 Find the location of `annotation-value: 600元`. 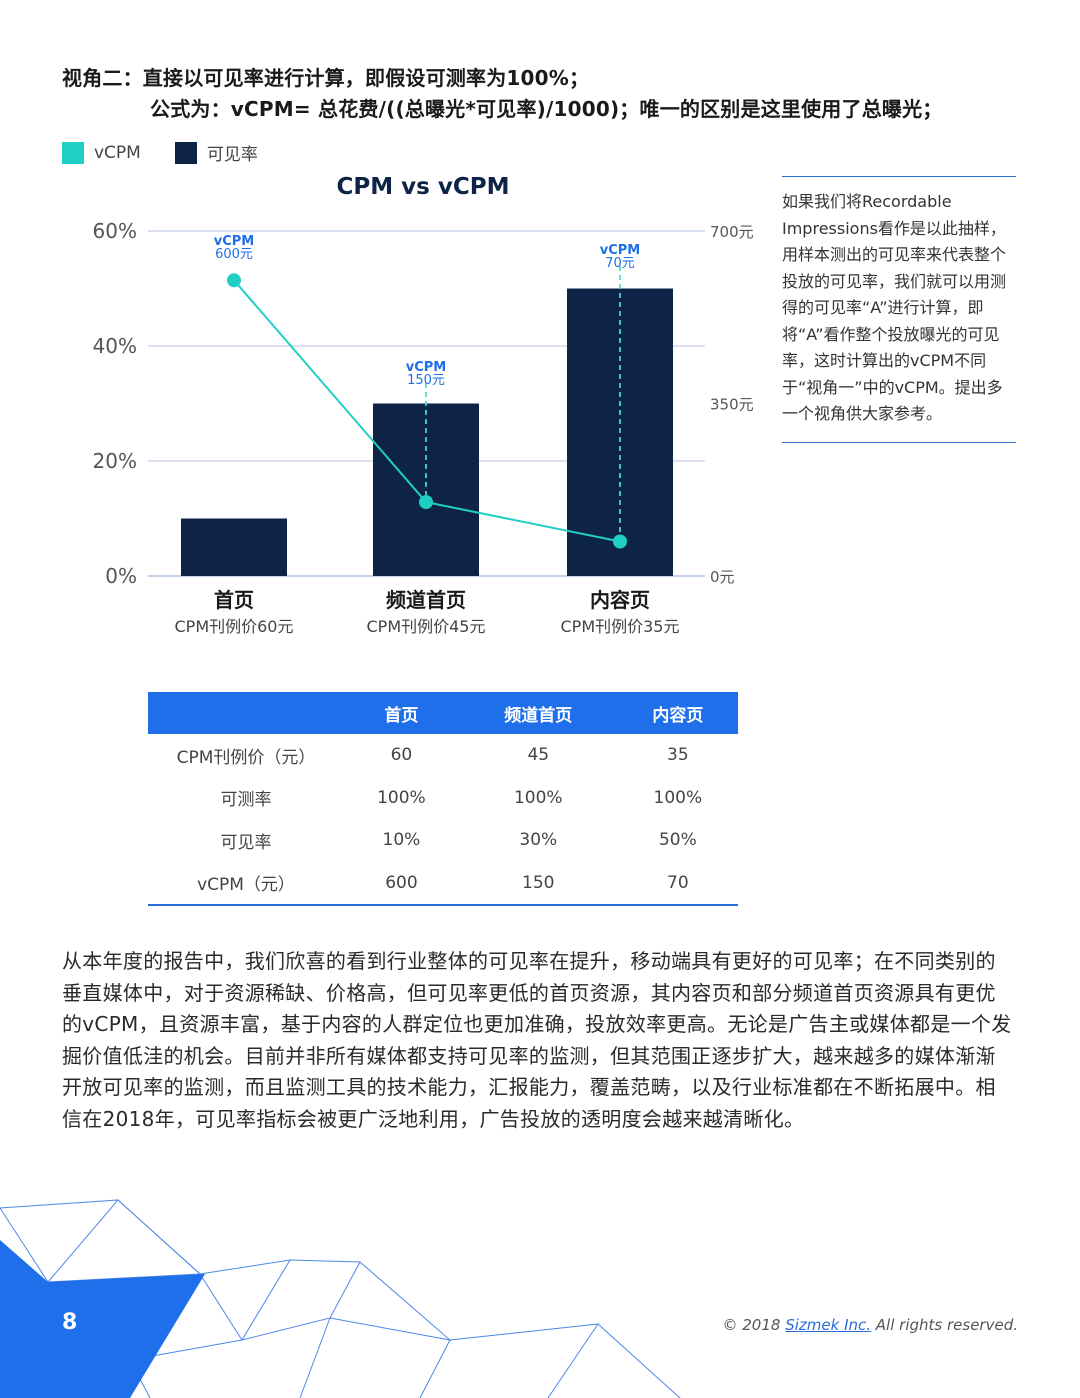

annotation-value: 600元 is located at coordinates (234, 254).